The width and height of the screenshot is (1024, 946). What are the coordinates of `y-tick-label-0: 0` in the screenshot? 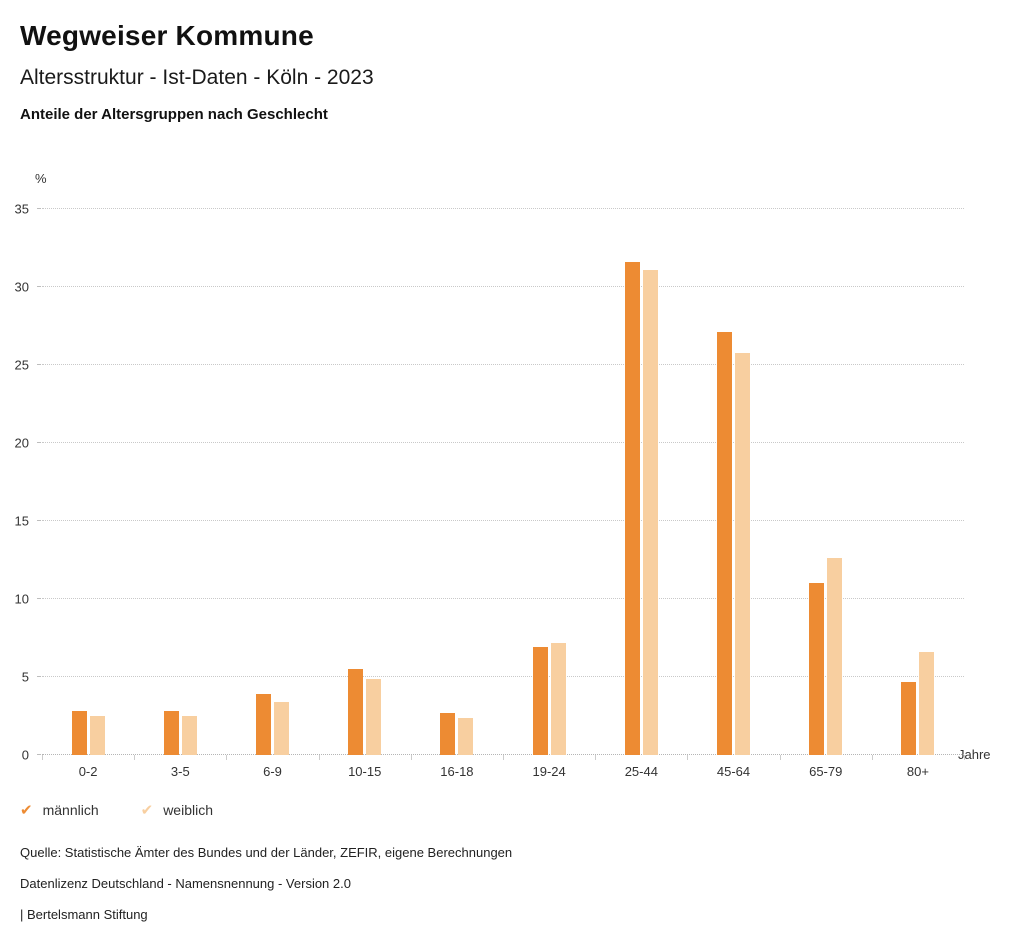 It's located at (25, 755).